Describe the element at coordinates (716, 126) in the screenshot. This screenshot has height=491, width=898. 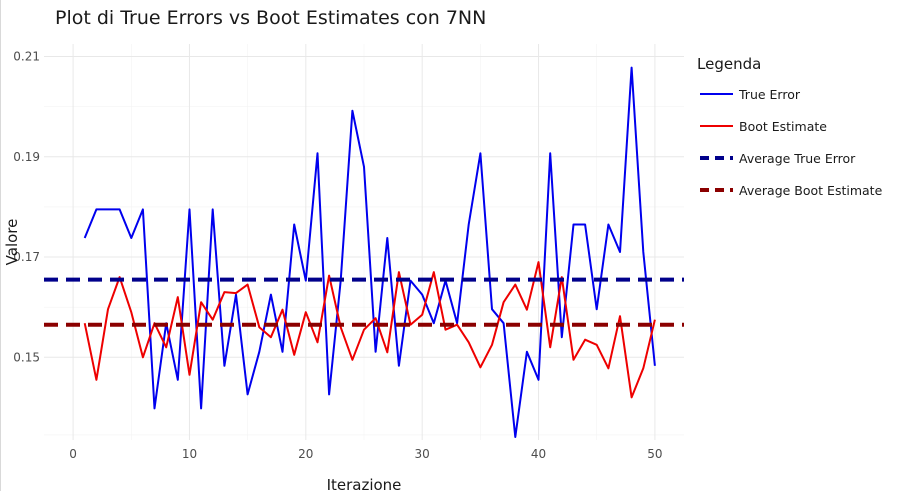
I see `legend-key-boot-estimate` at that location.